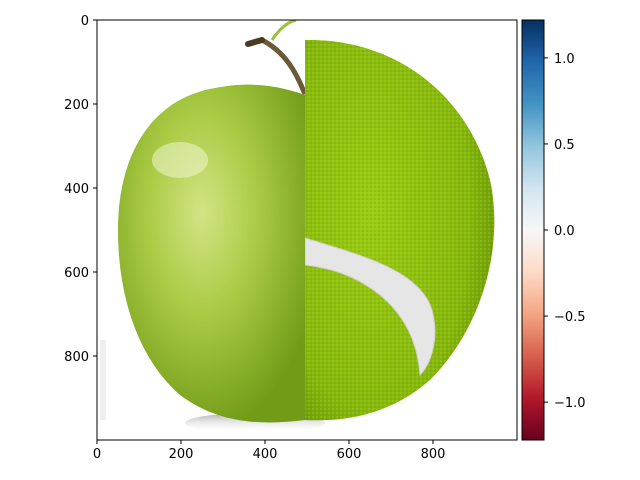  I want to click on y-tick-label: 400, so click(76, 189).